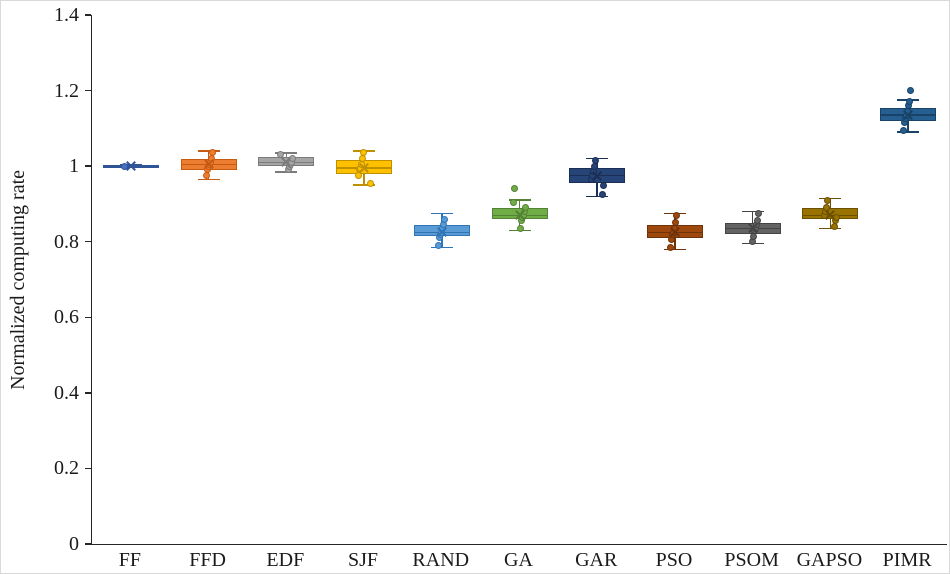 This screenshot has height=574, width=950. What do you see at coordinates (441, 560) in the screenshot?
I see `x-category-label: RAND` at bounding box center [441, 560].